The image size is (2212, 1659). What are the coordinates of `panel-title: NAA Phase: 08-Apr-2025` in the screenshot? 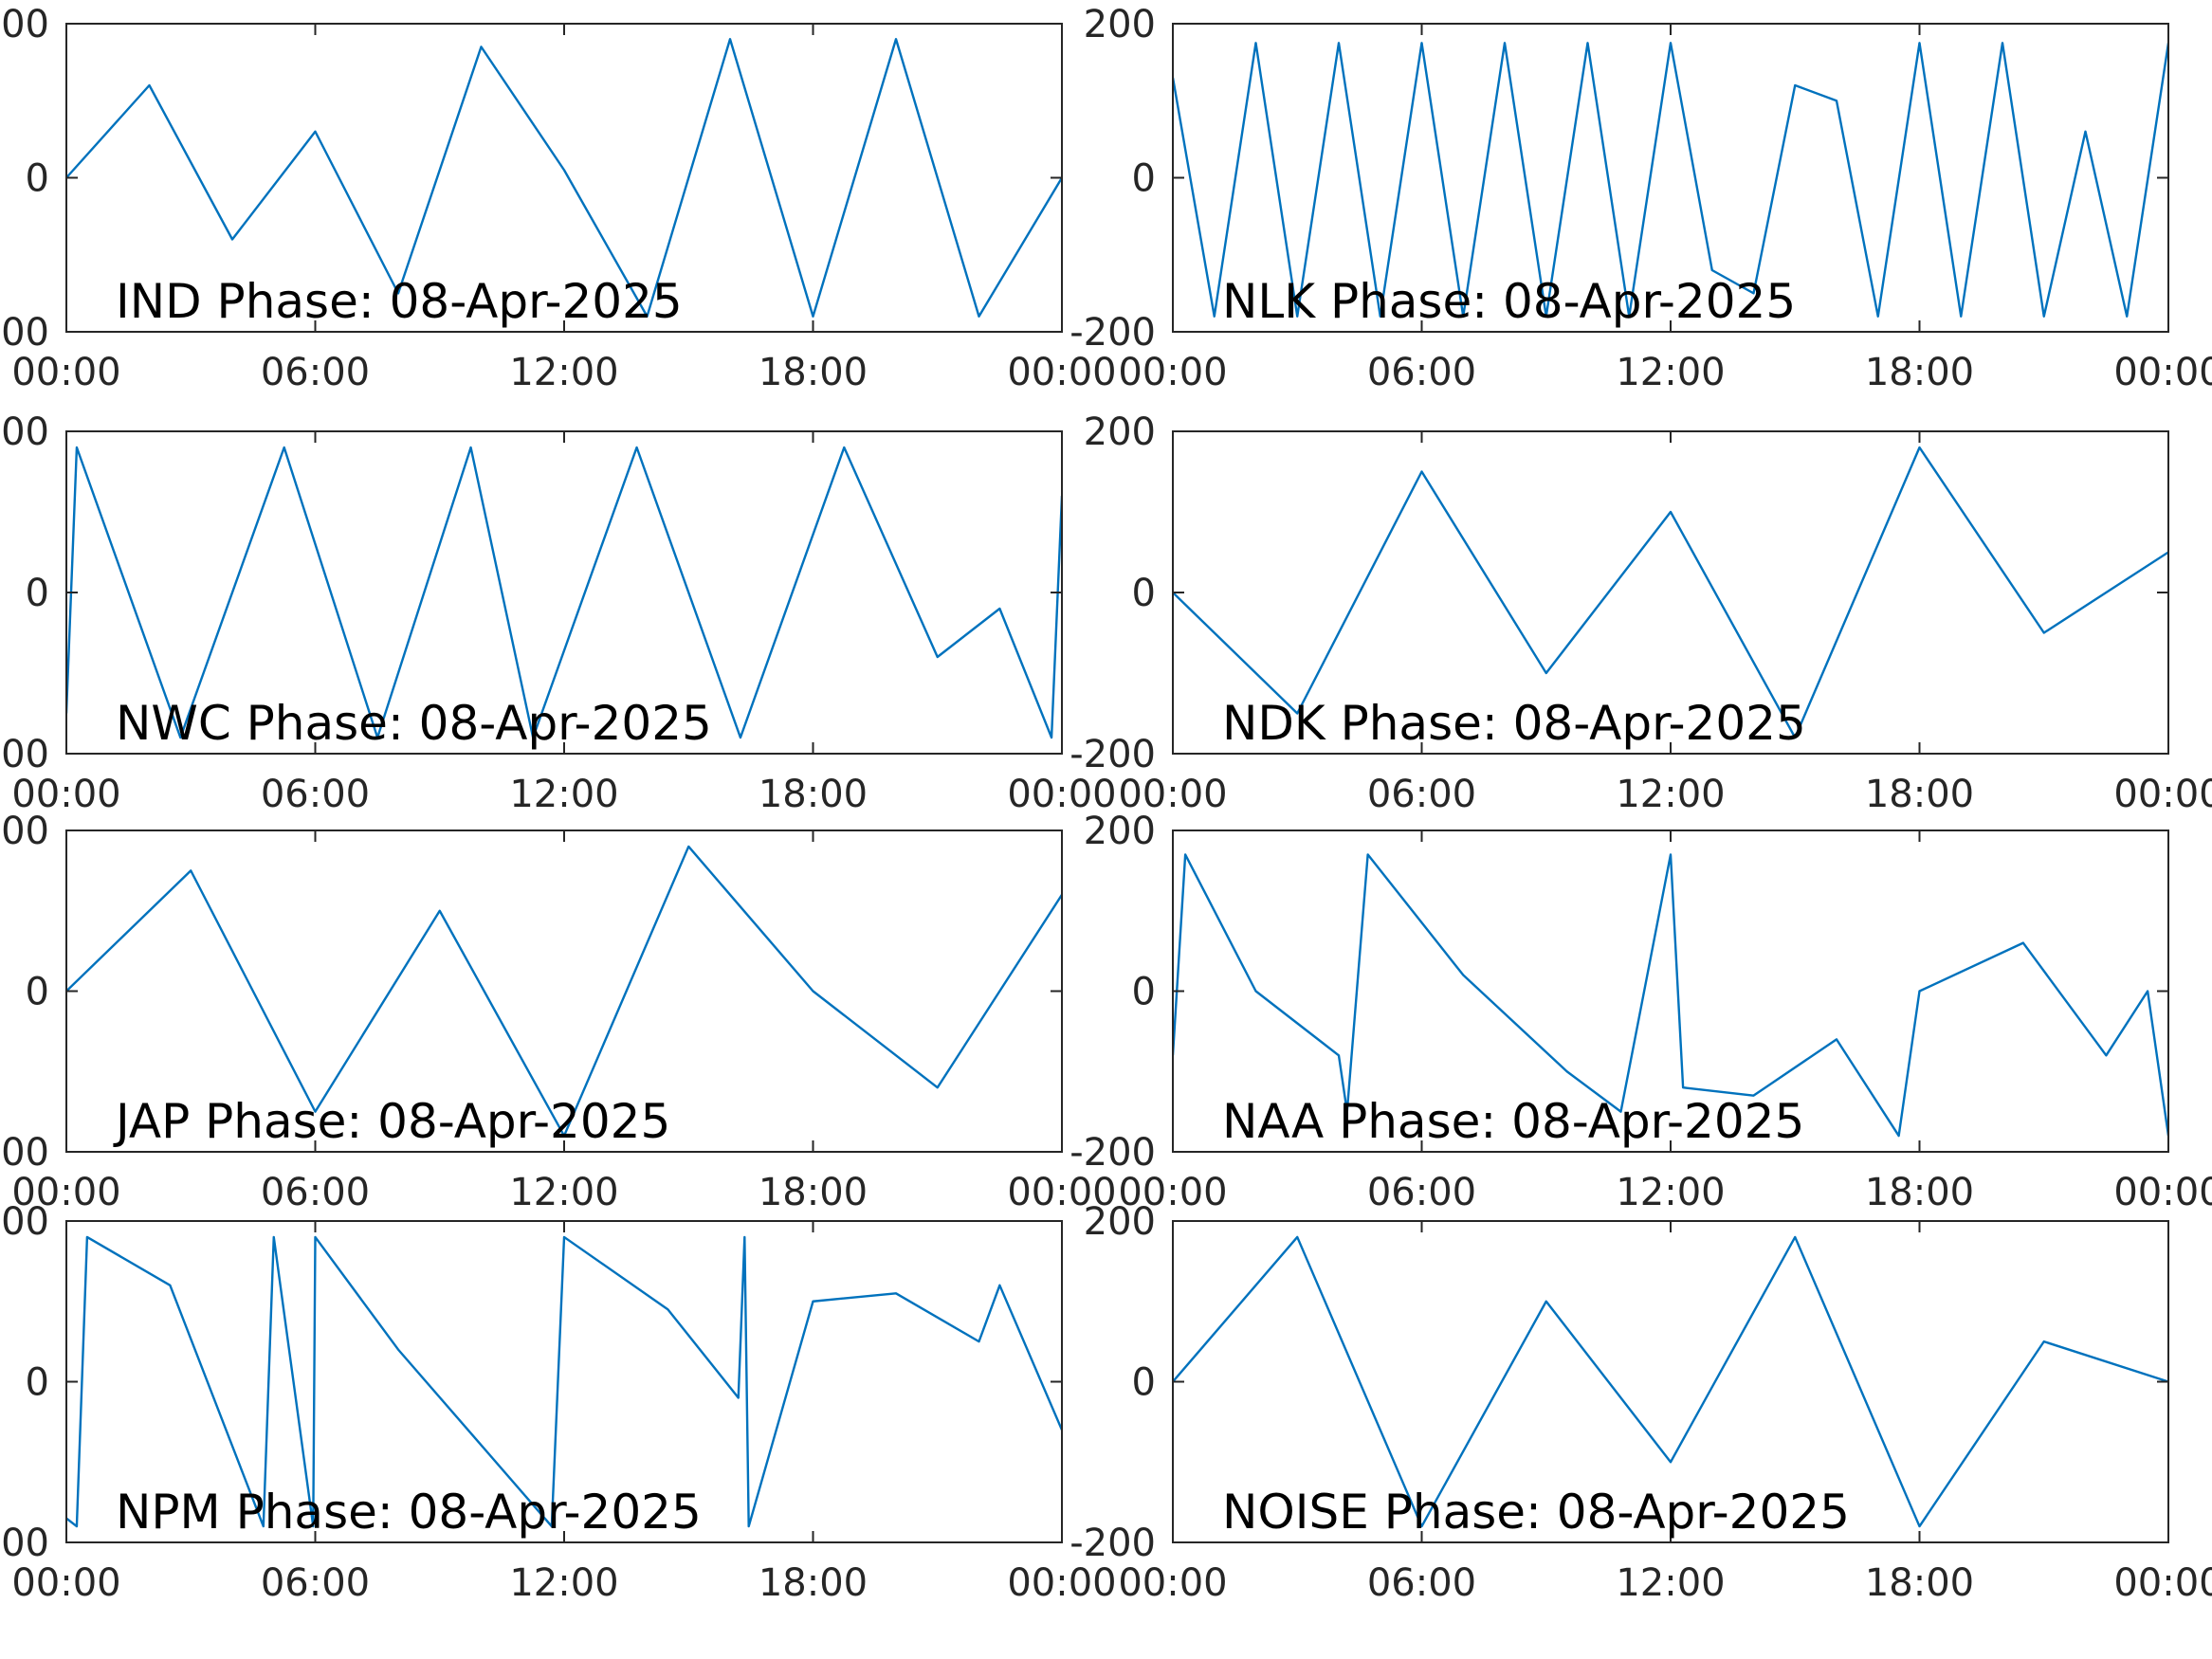 It's located at (1513, 1121).